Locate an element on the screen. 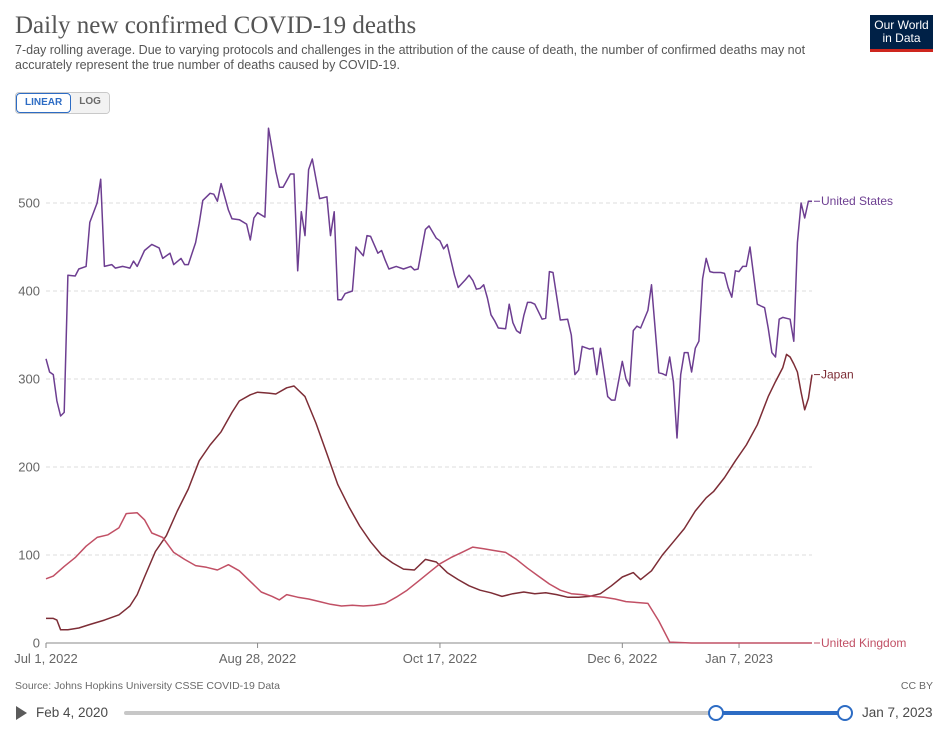 The image size is (948, 729). timeline-track is located at coordinates (485, 713).